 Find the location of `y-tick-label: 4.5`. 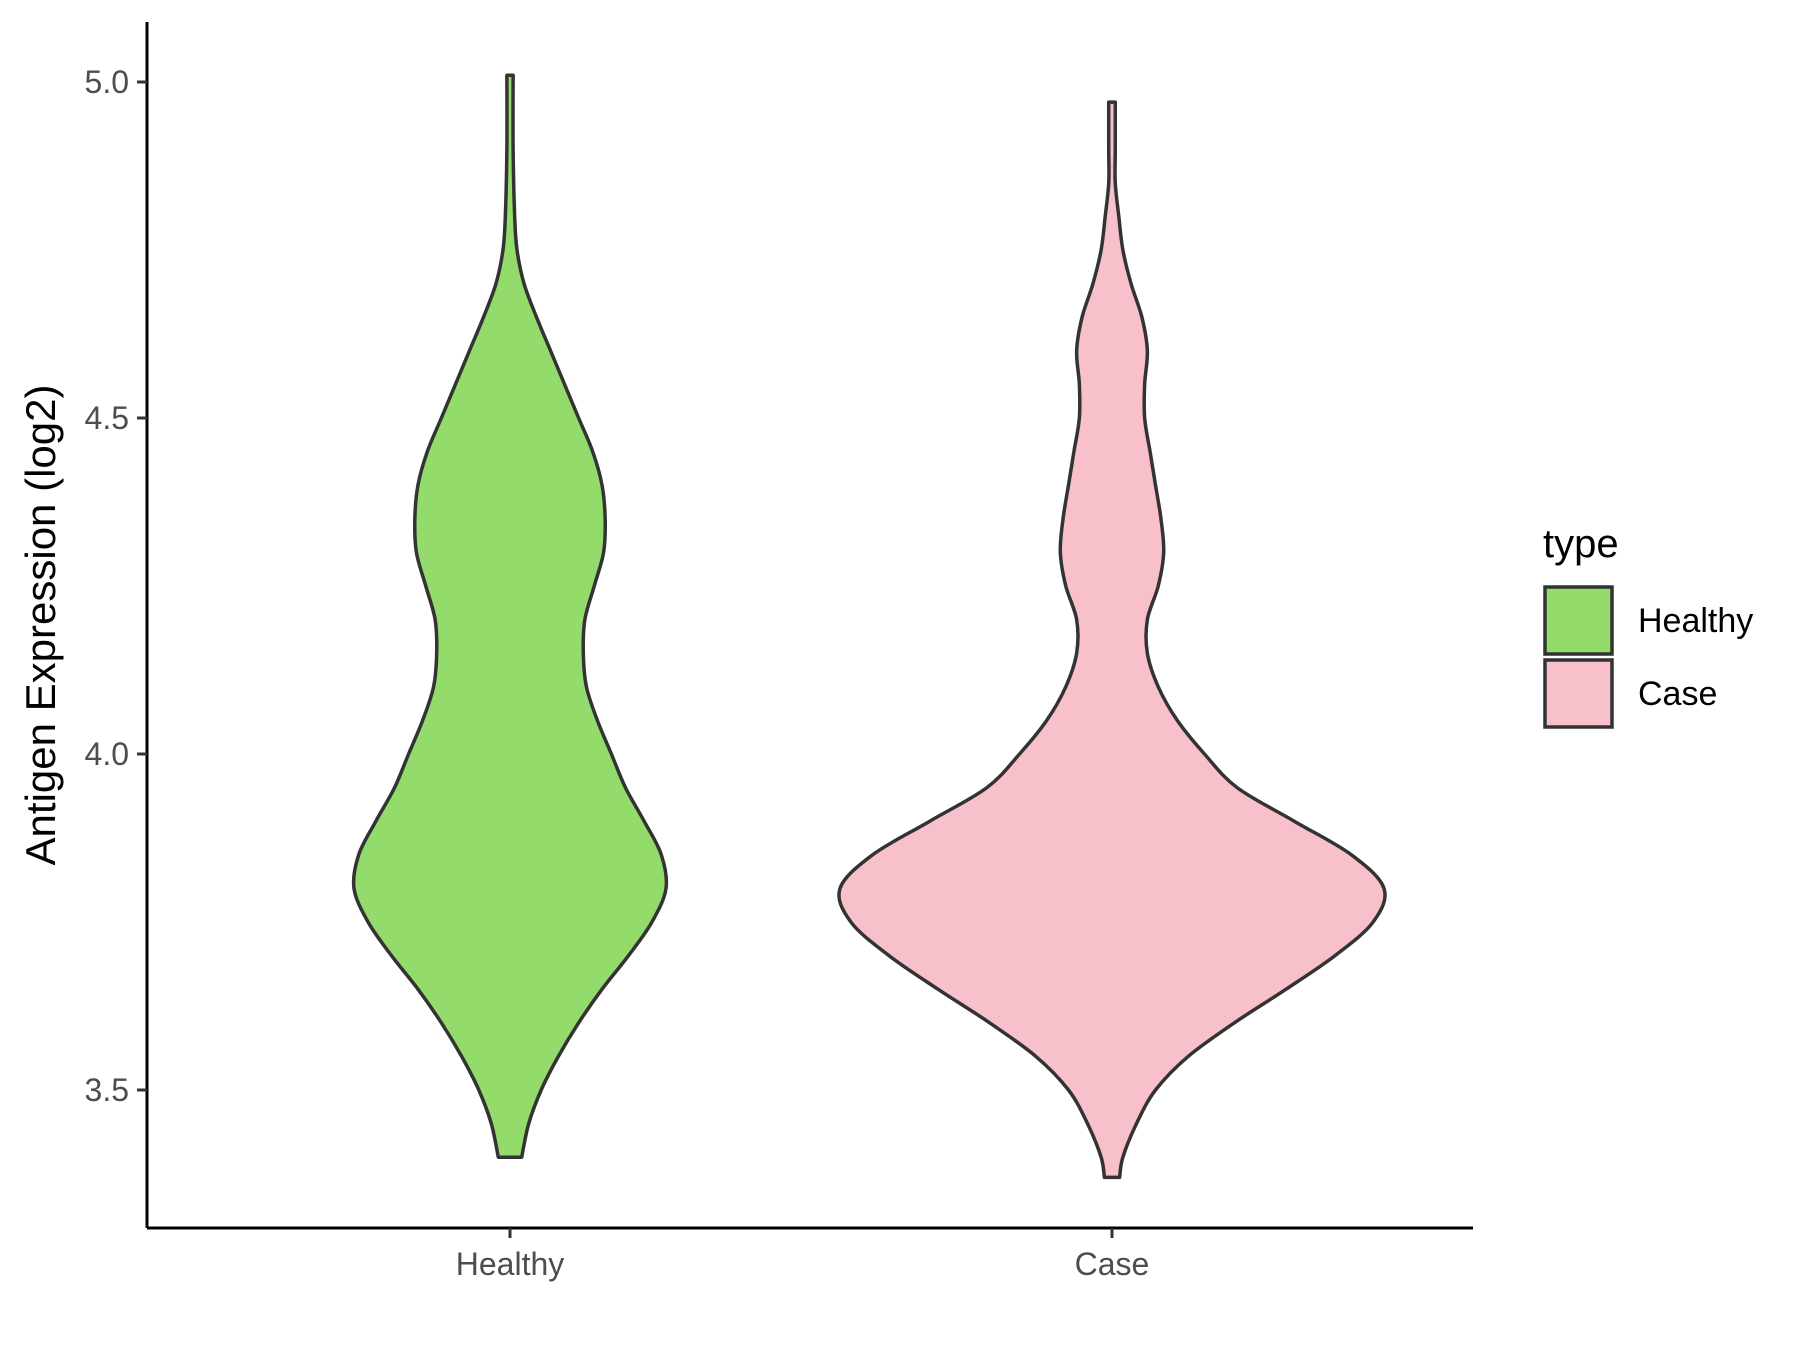

y-tick-label: 4.5 is located at coordinates (107, 418).